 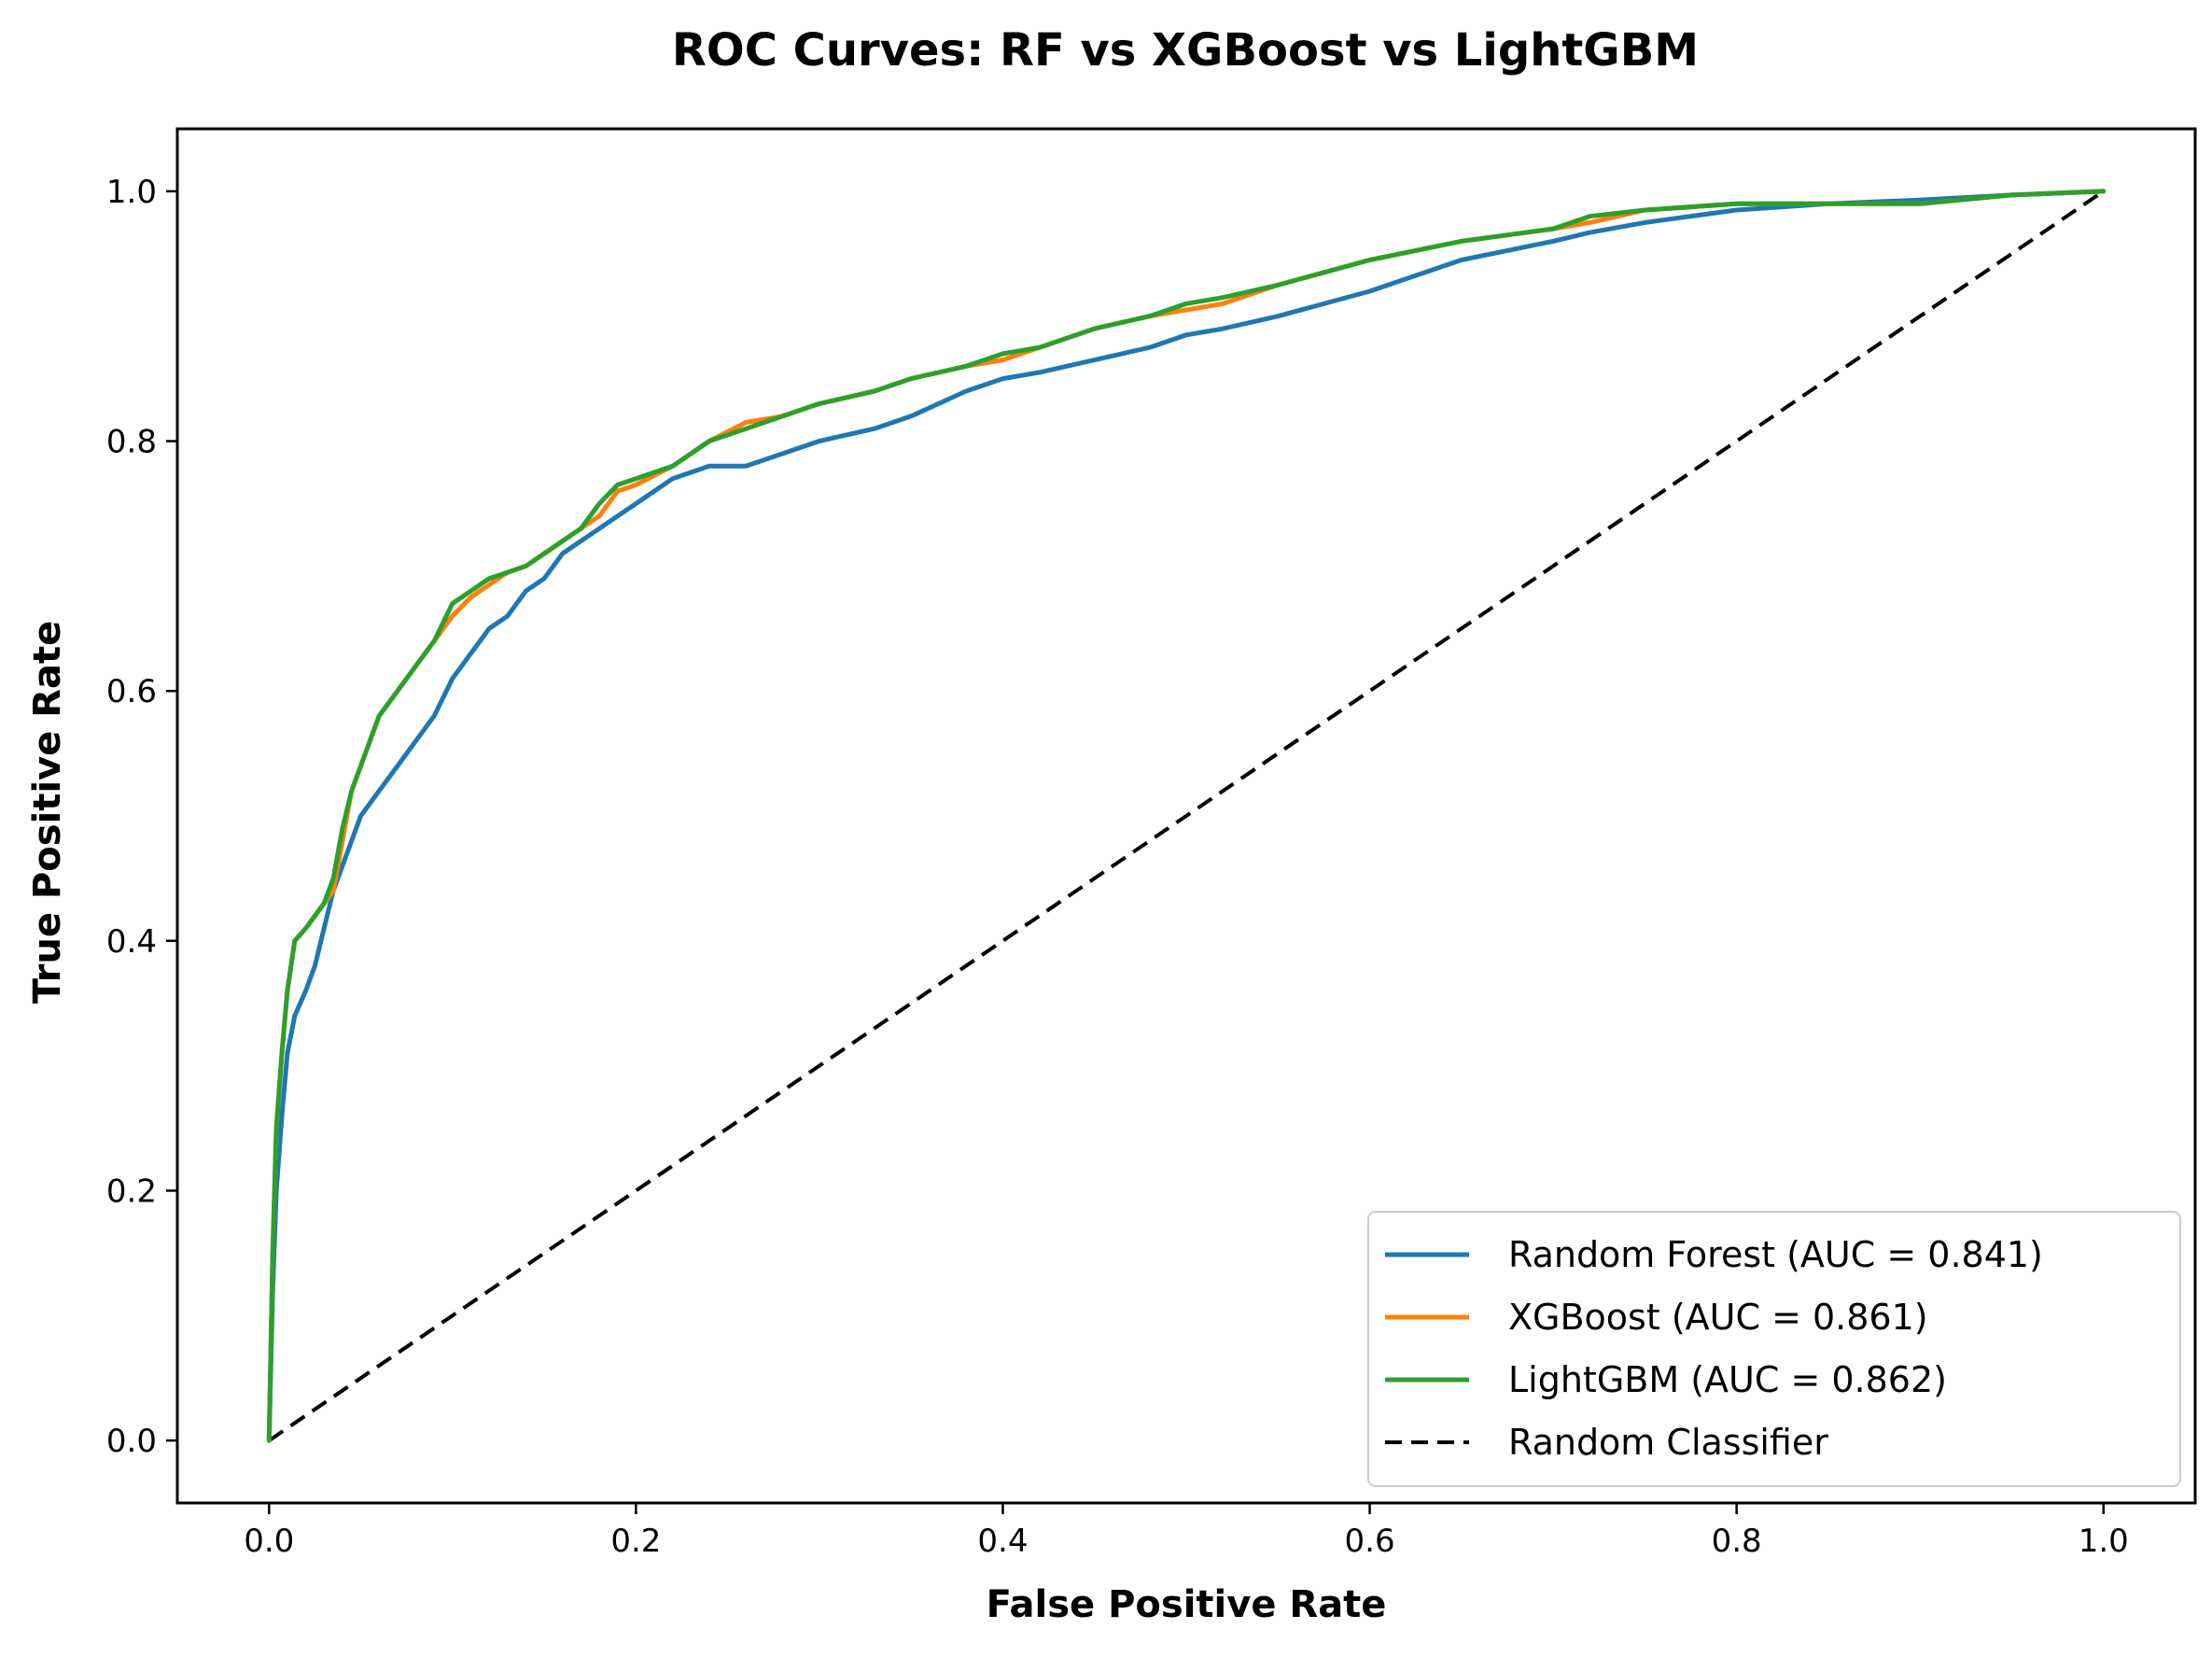 What do you see at coordinates (1727, 1379) in the screenshot?
I see `legend-label: LightGBM (AUC = 0.862)` at bounding box center [1727, 1379].